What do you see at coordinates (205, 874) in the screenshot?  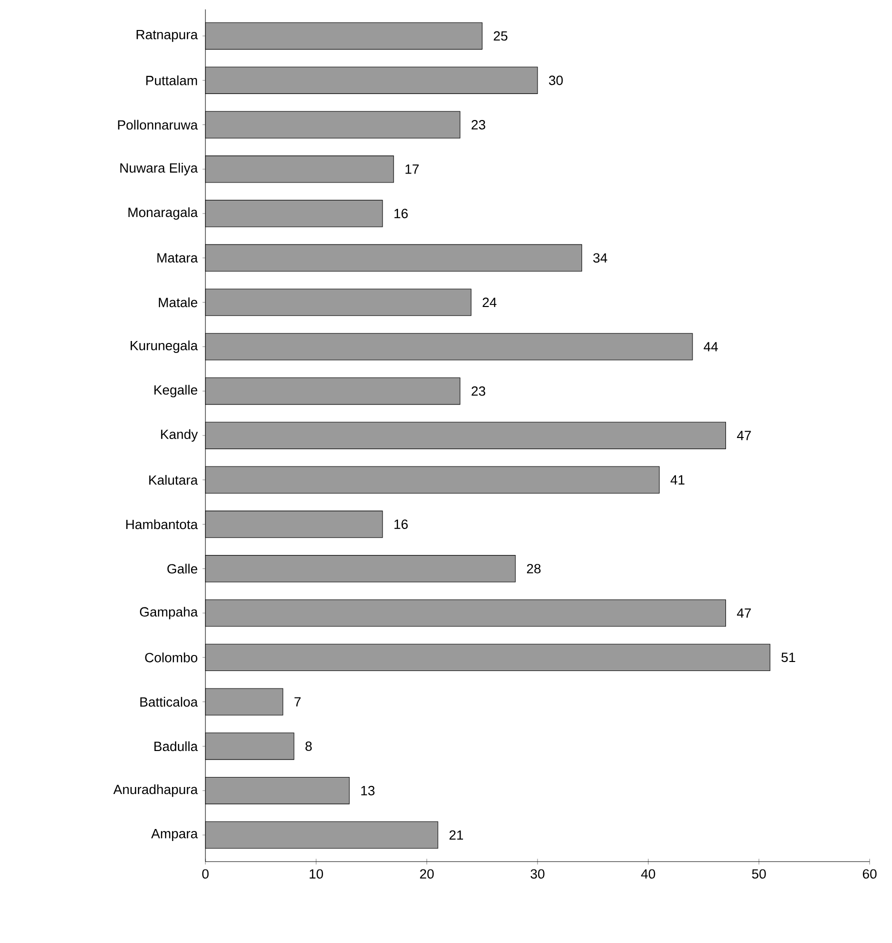 I see `x-tick-label: 0` at bounding box center [205, 874].